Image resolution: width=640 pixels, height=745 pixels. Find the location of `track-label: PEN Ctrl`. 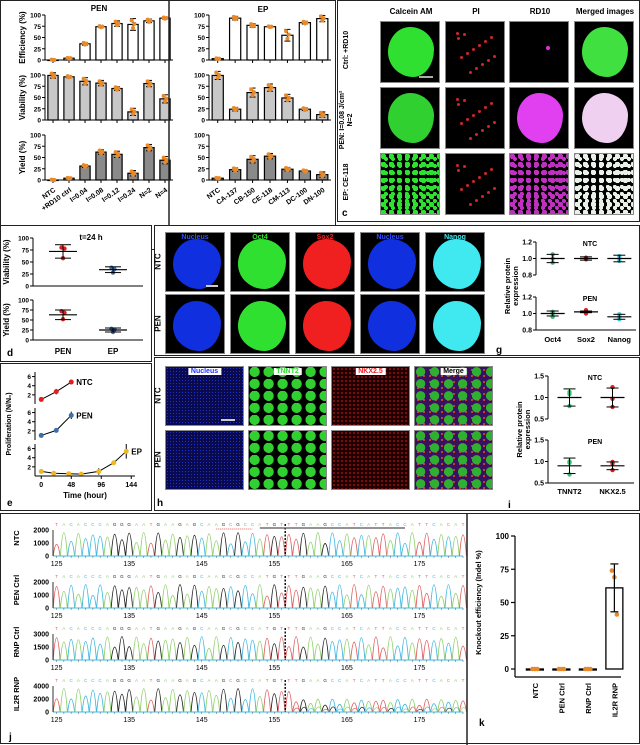

track-label: PEN Ctrl is located at coordinates (16, 590).